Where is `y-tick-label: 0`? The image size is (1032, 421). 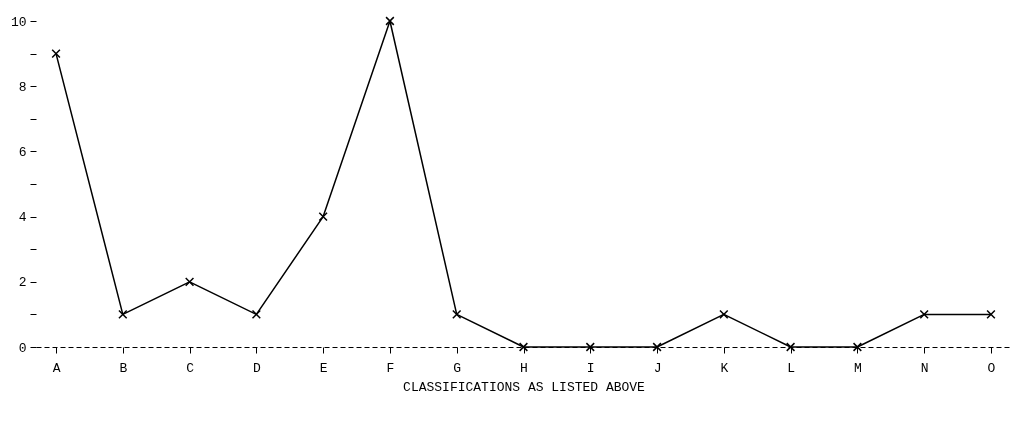
y-tick-label: 0 is located at coordinates (22, 348).